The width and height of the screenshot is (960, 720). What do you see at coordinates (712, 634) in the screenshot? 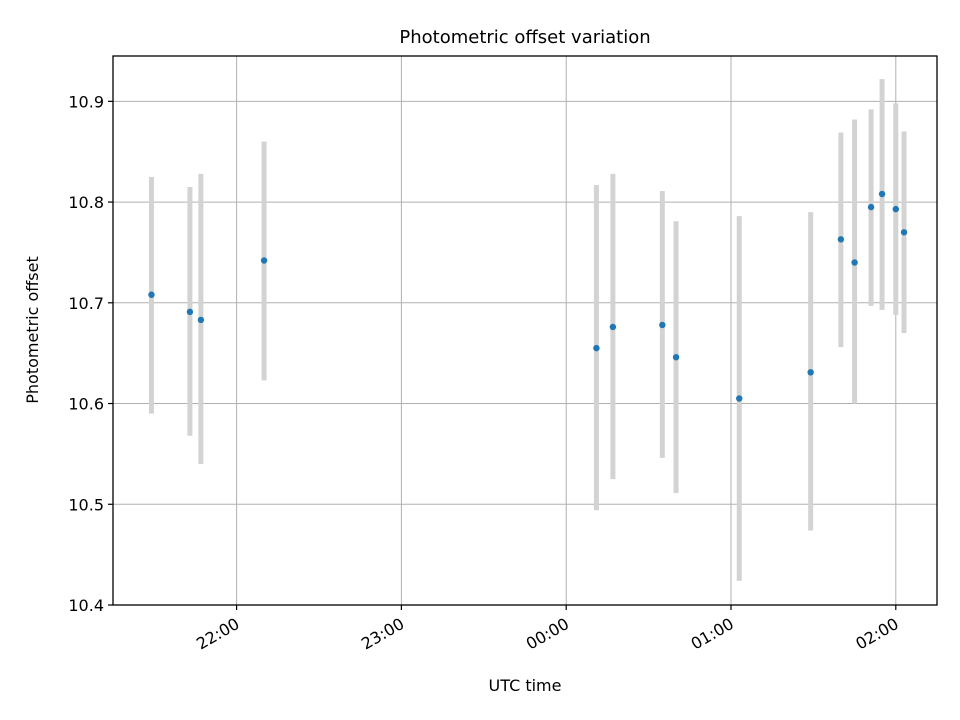
I see `x-tick-label: 01:00` at bounding box center [712, 634].